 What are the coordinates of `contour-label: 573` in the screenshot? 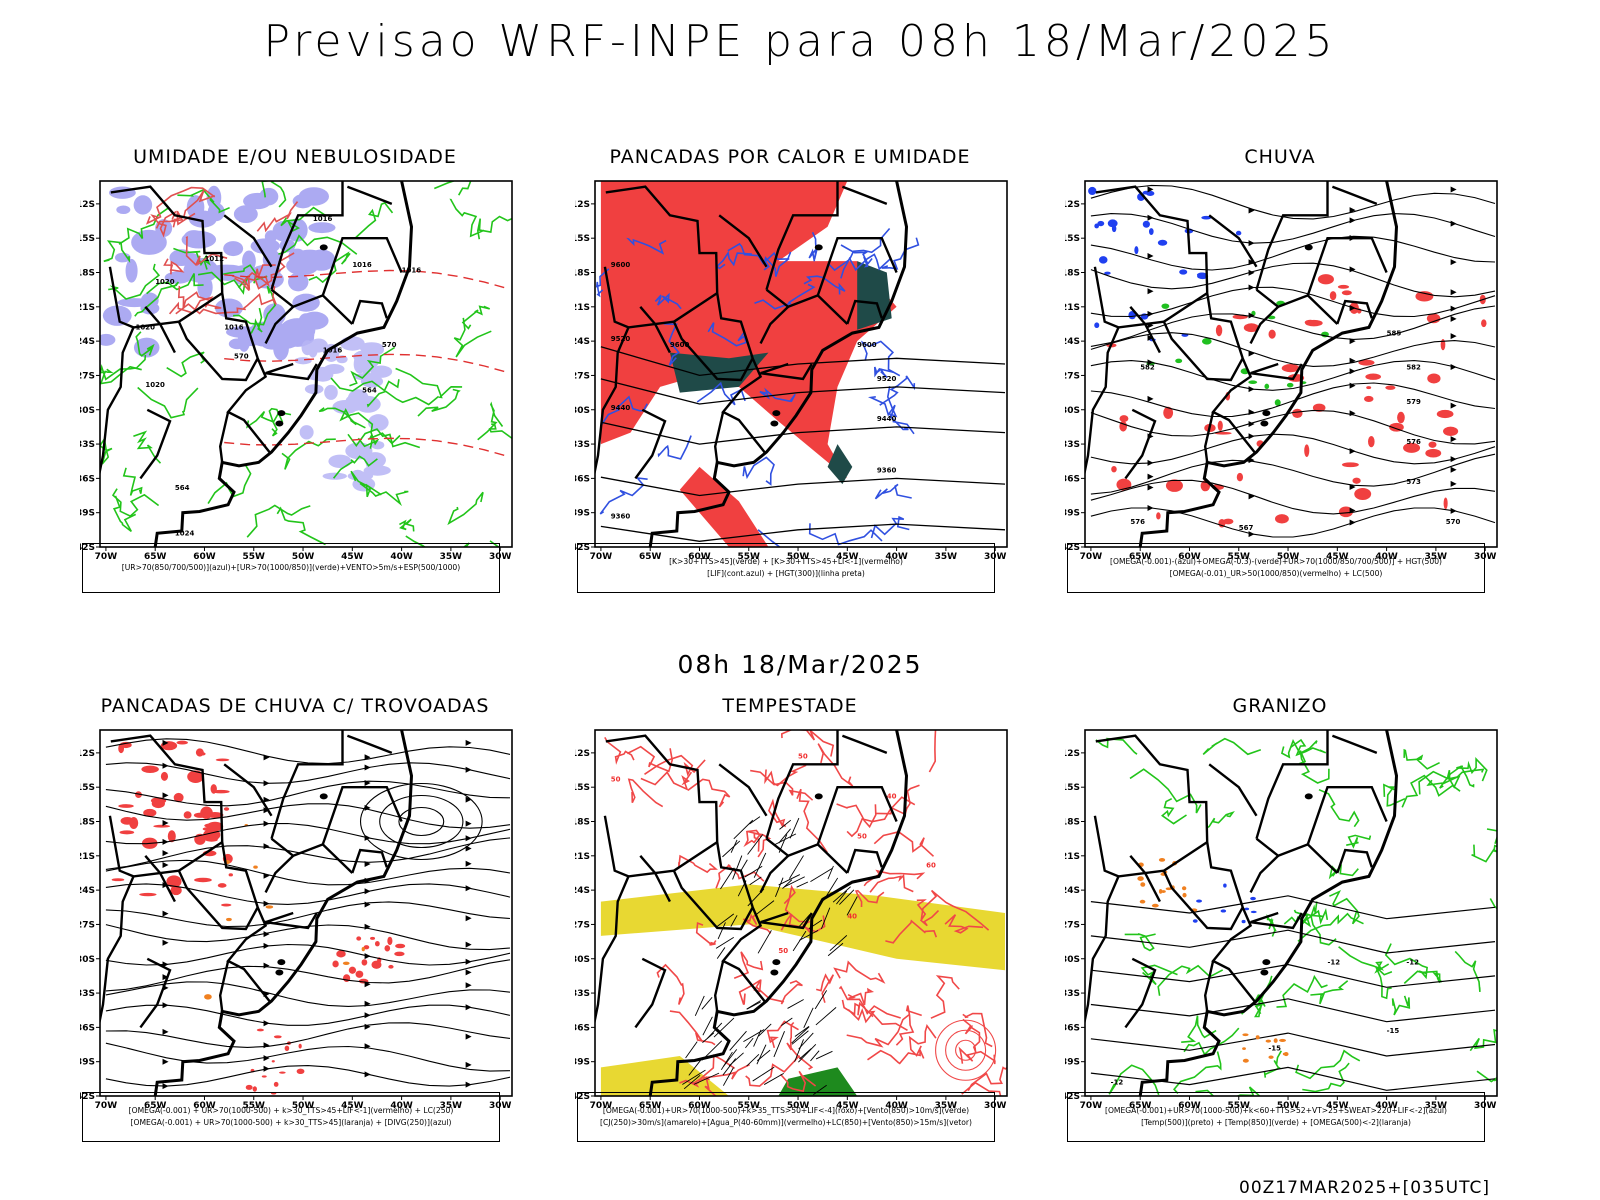 It's located at (1413, 482).